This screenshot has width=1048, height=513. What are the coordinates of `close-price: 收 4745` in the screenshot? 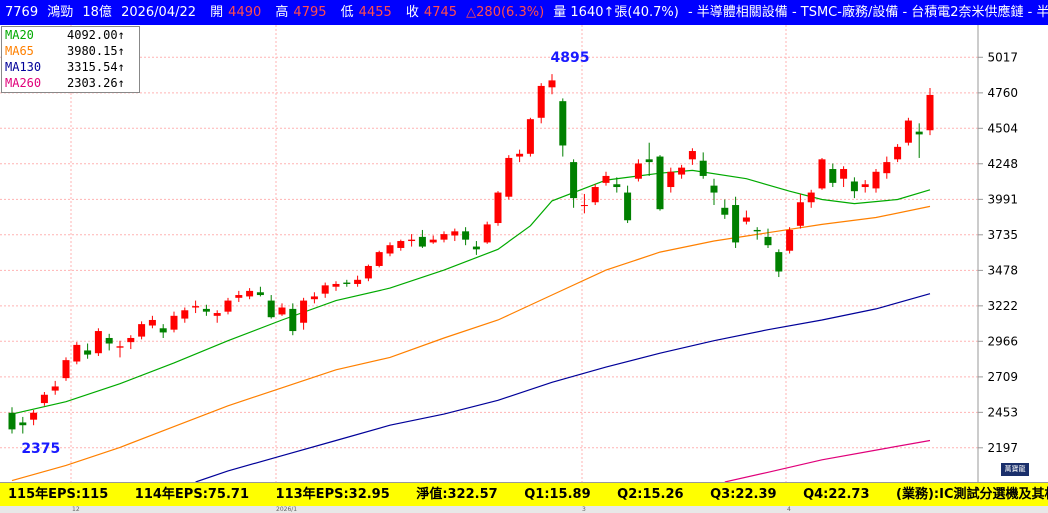 It's located at (431, 12).